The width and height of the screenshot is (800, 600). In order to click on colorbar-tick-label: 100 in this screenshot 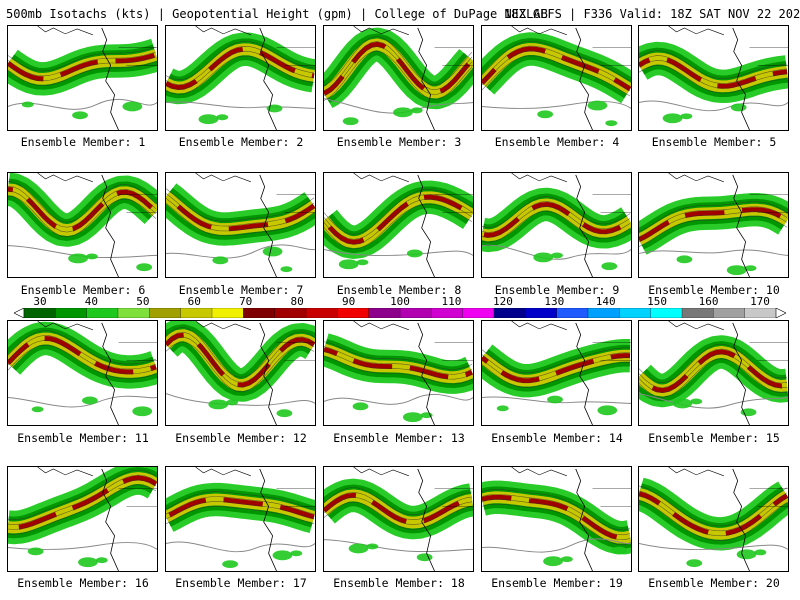, I will do `click(400, 301)`.